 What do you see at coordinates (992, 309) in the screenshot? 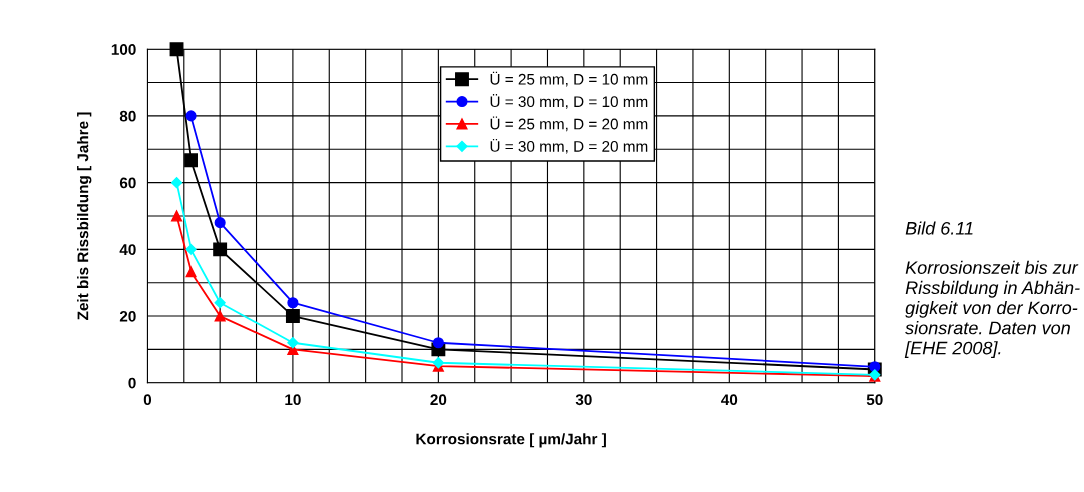
I see `text: Korrosionszeit bis zur Rissbildung in Abhän- gigkeit von der Korro- sionsrate. Daten von [EHE 2008].` at bounding box center [992, 309].